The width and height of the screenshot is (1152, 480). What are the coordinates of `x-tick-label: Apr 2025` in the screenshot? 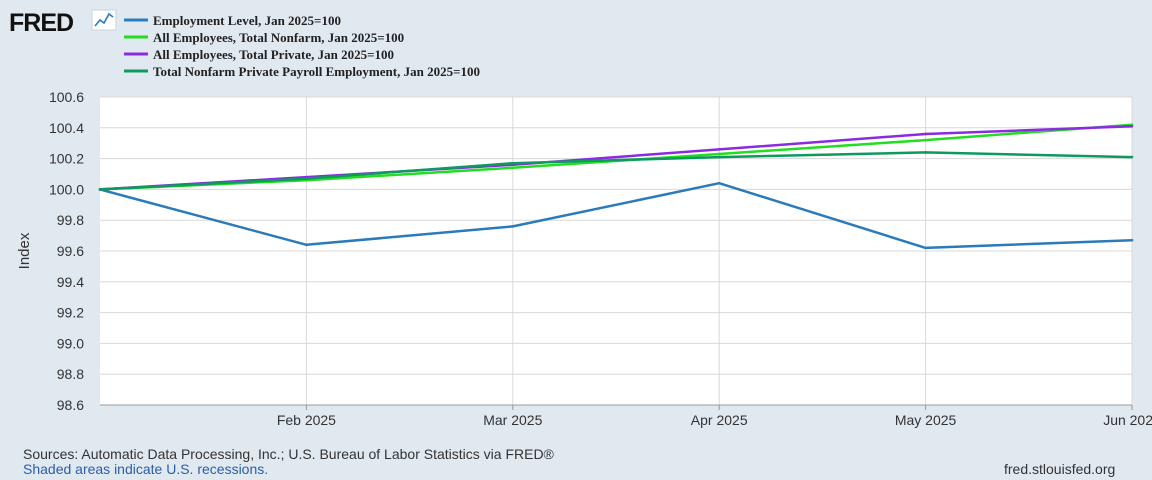 It's located at (719, 420).